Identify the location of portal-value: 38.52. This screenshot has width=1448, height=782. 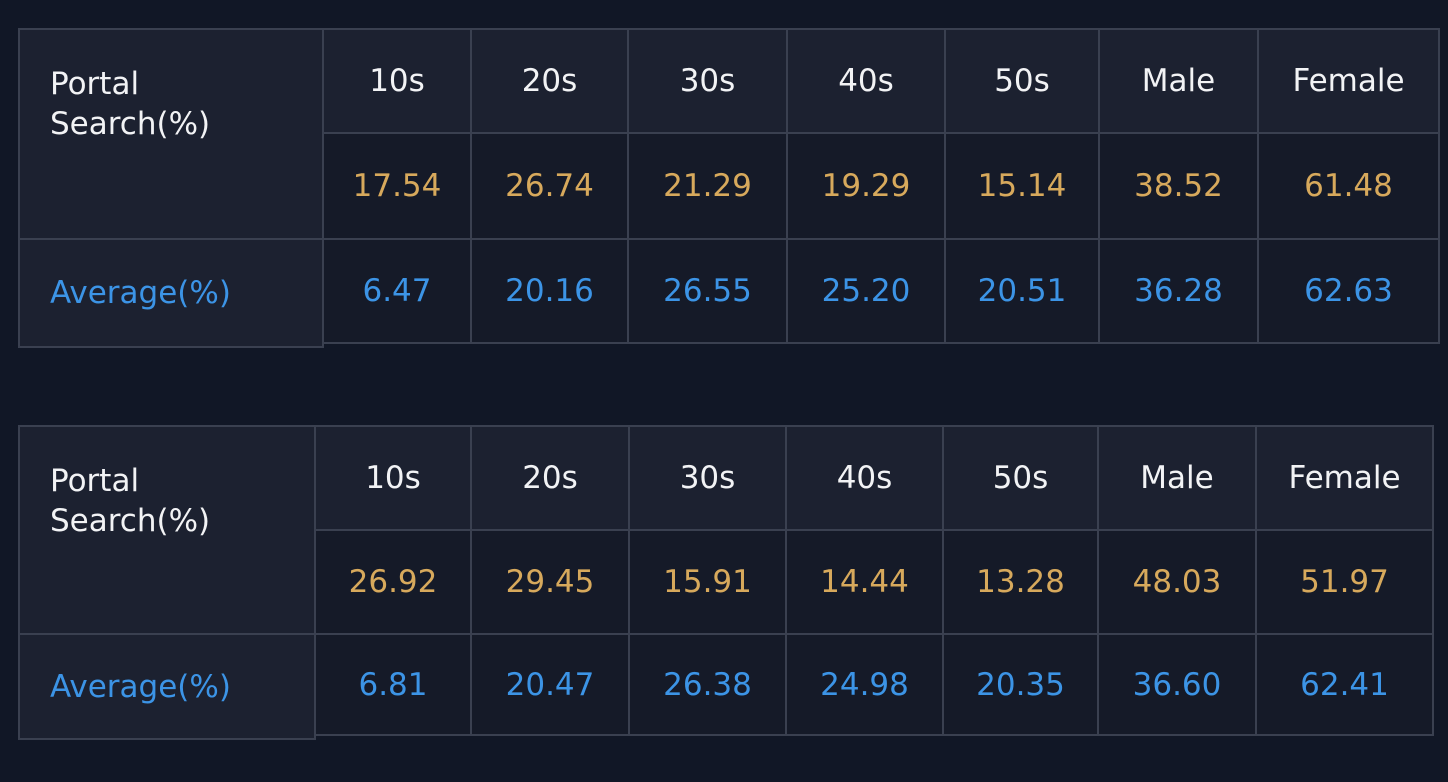
(1178, 186).